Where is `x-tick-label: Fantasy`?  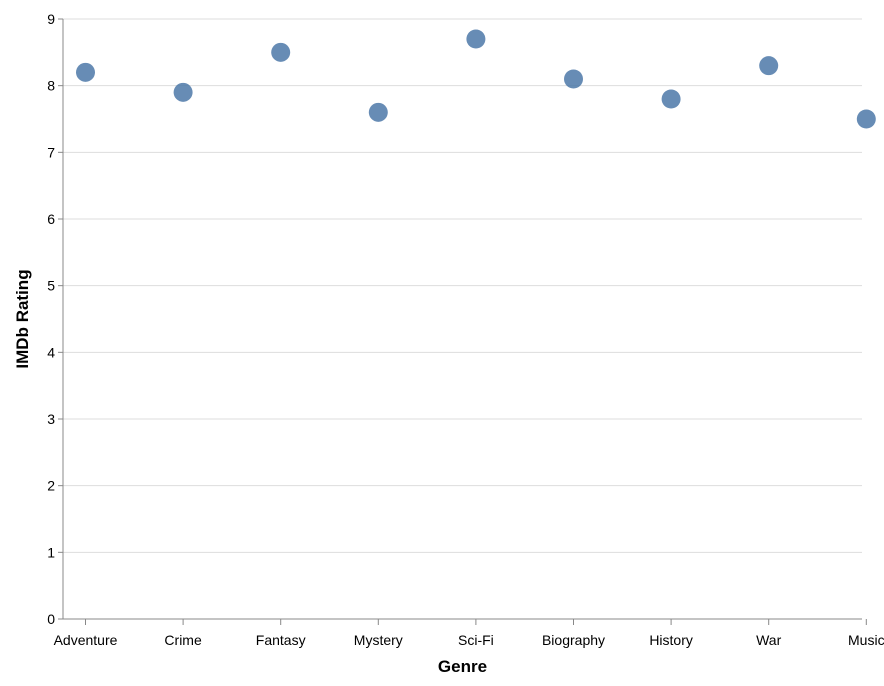 x-tick-label: Fantasy is located at coordinates (281, 640).